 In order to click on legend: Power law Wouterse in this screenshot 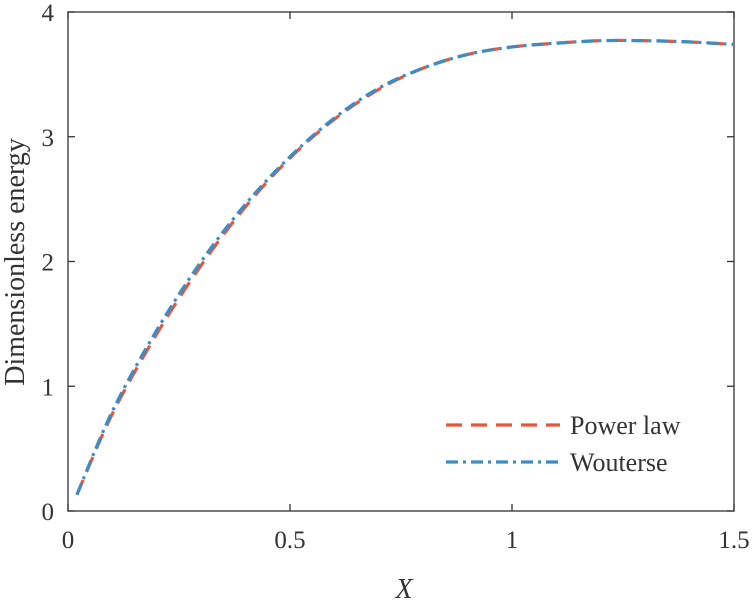, I will do `click(563, 444)`.